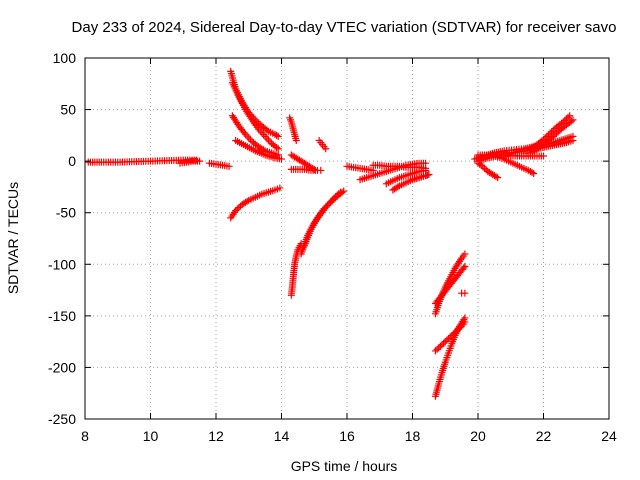  What do you see at coordinates (413, 436) in the screenshot?
I see `x-tick-label: 18` at bounding box center [413, 436].